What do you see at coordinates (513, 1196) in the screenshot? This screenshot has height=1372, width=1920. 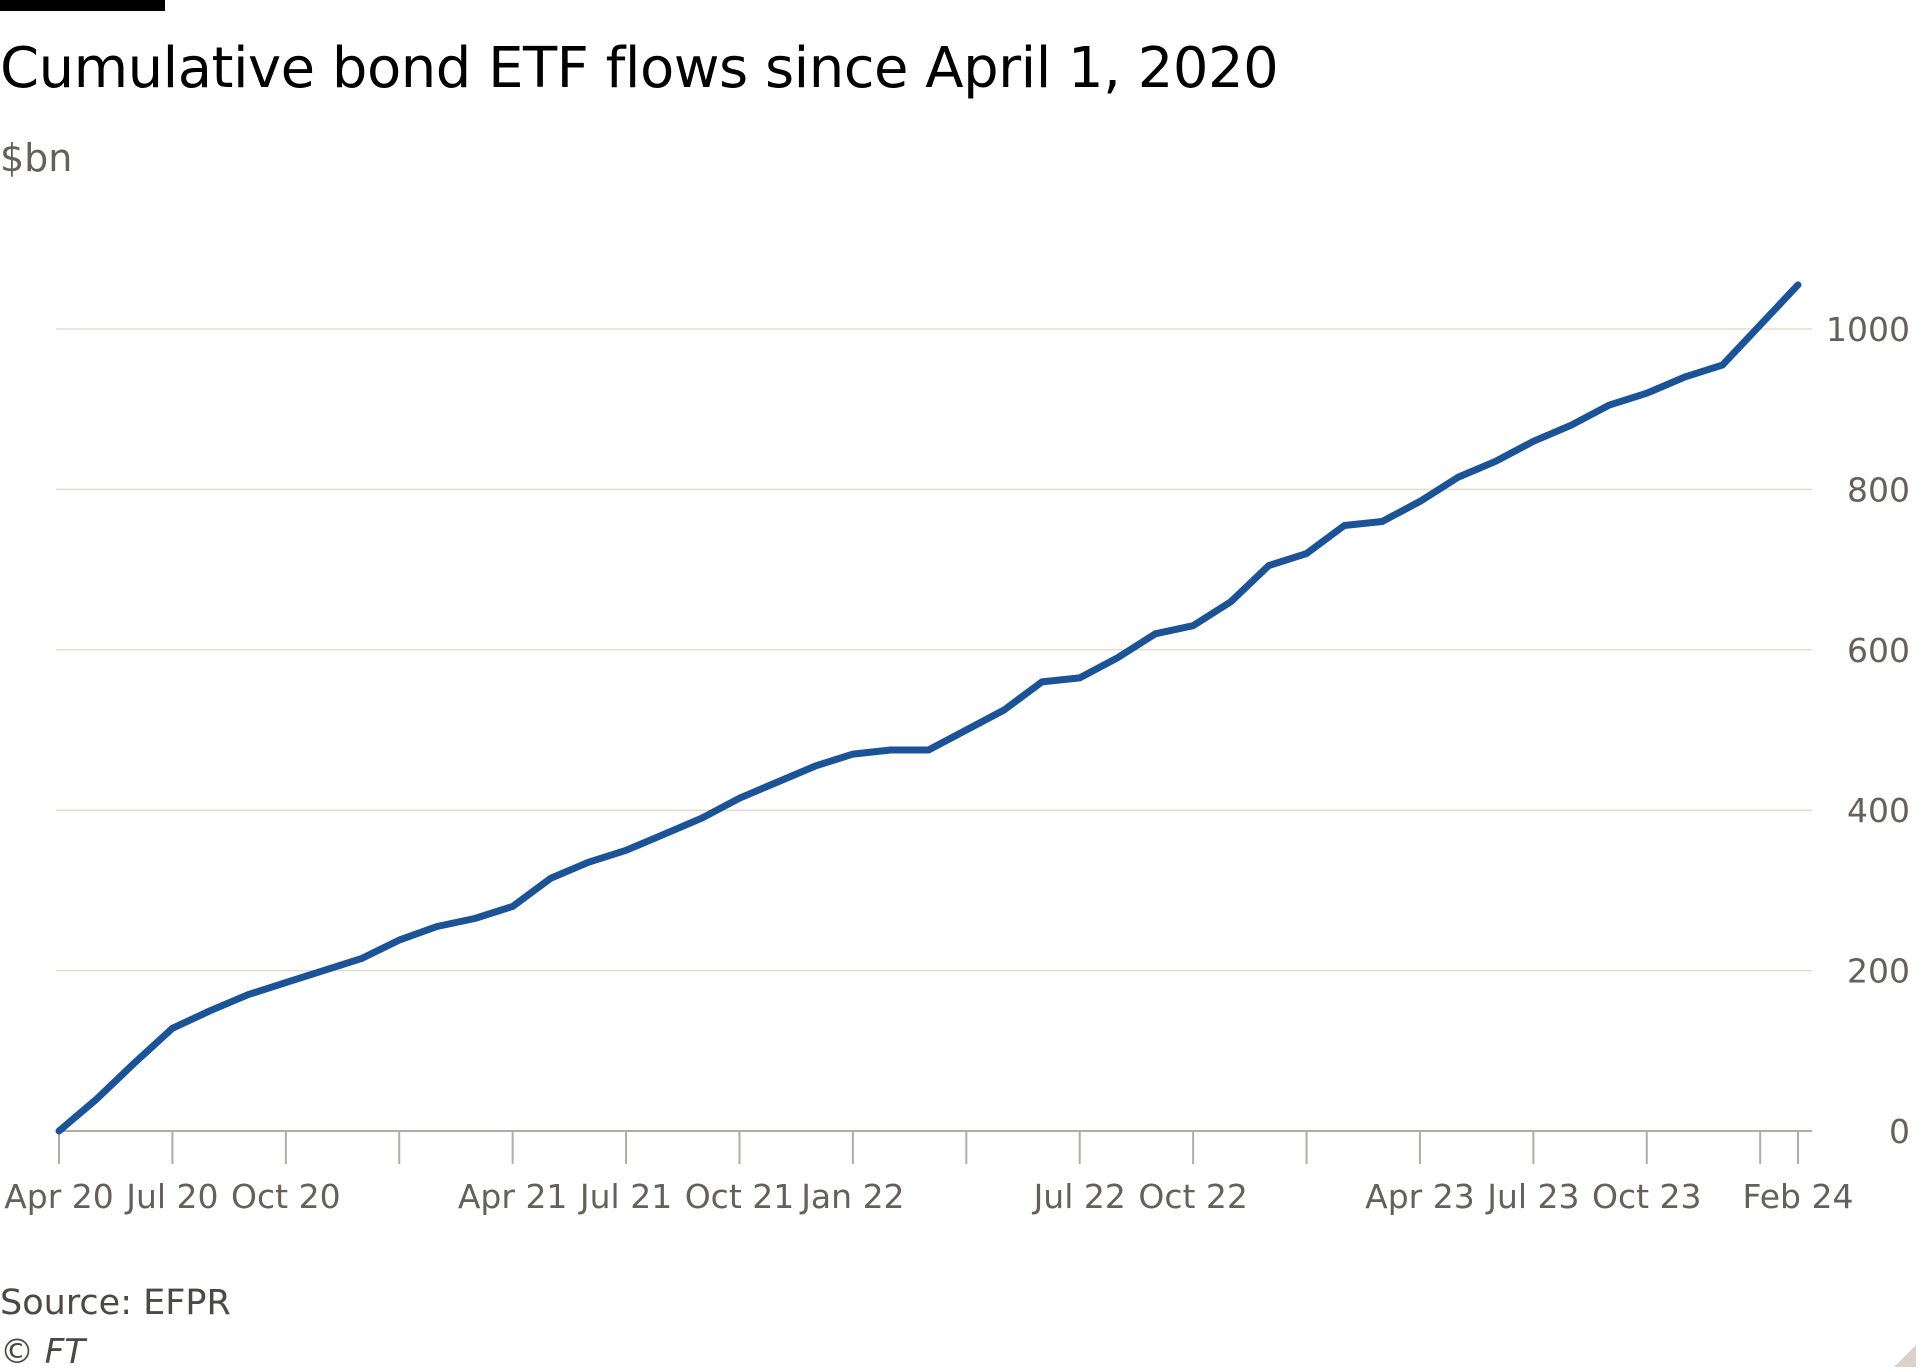 I see `x-tick-label: Apr 21` at bounding box center [513, 1196].